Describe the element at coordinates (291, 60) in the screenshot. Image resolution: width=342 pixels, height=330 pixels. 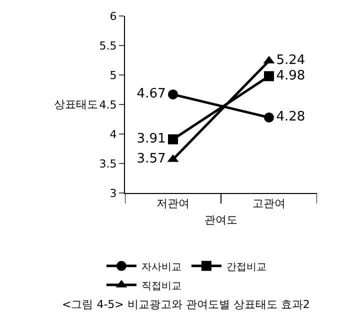
I see `data-label: 5.24` at that location.